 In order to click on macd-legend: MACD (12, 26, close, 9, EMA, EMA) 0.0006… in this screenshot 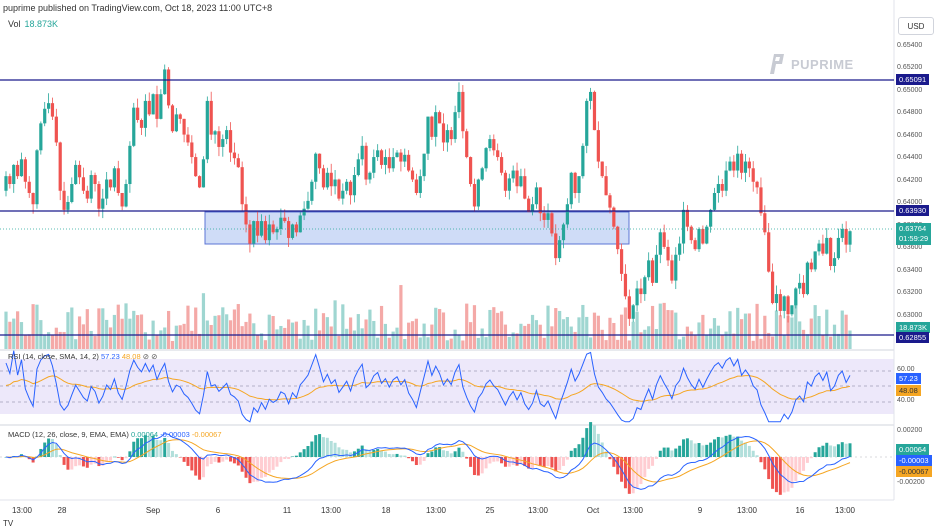, I will do `click(115, 434)`.